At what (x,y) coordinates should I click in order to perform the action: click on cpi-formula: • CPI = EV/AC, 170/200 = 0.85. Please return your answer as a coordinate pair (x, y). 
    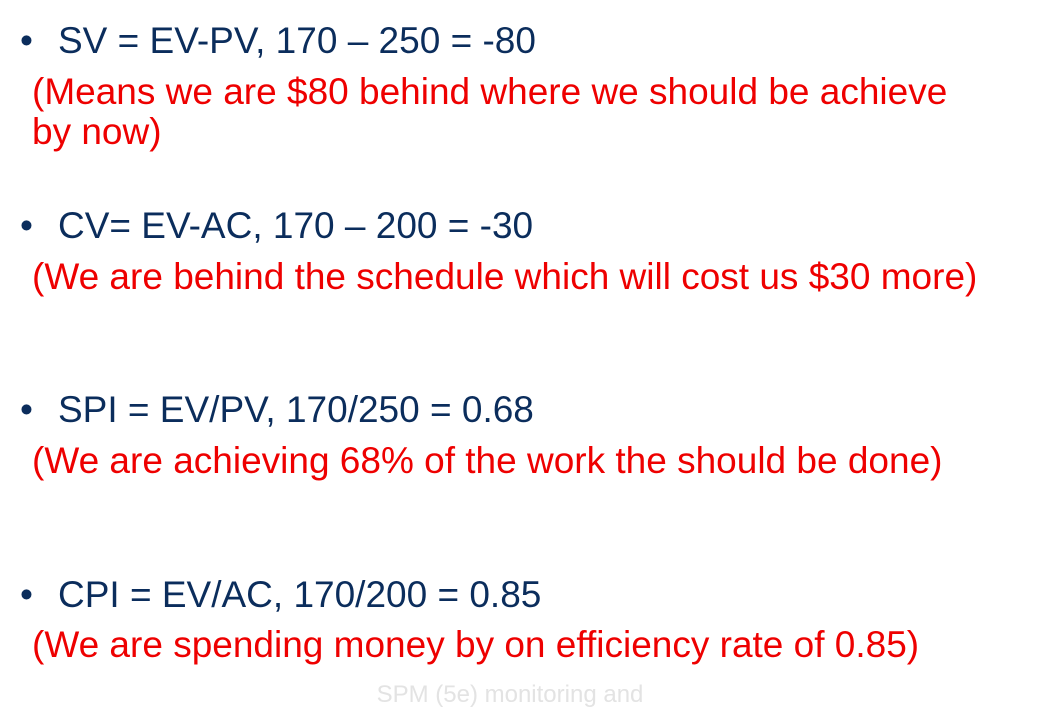
    Looking at the image, I should click on (280, 595).